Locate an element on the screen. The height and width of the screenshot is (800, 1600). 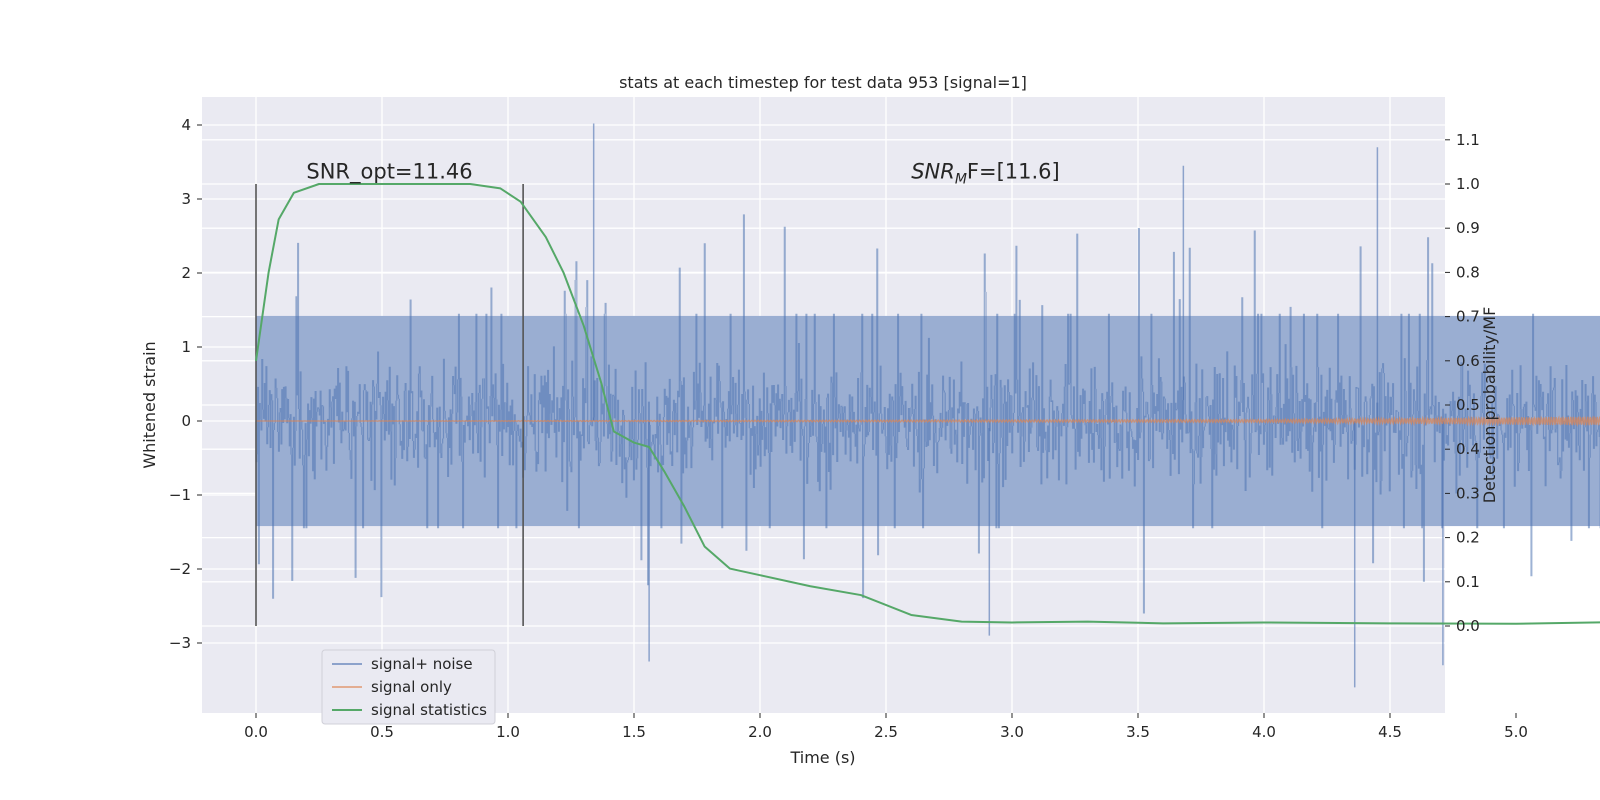
y2-tick-label: 0.8 is located at coordinates (1468, 272).